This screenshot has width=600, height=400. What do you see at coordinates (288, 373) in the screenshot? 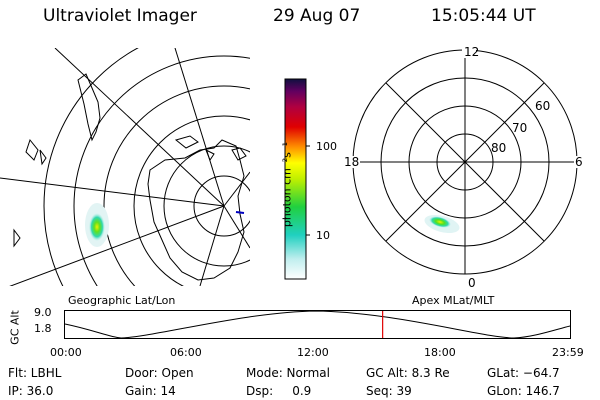
I see `status-mode: Mode: Normal` at bounding box center [288, 373].